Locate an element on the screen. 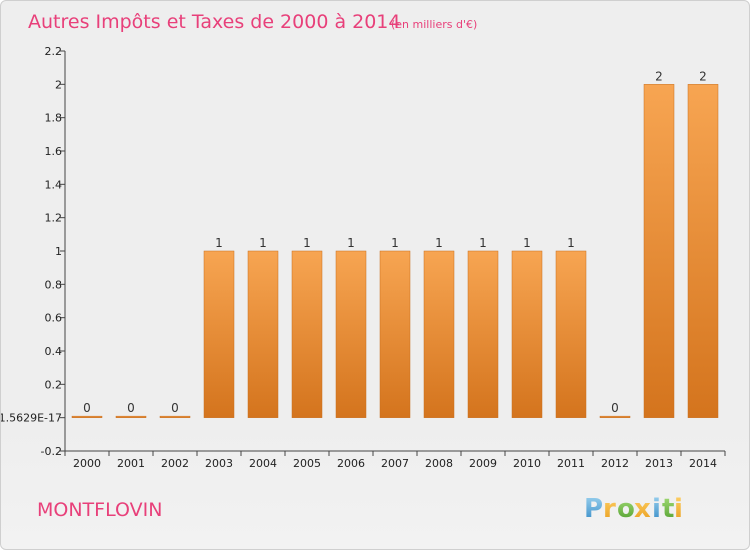 This screenshot has height=551, width=750. y-tick-label: 0.2 is located at coordinates (54, 384).